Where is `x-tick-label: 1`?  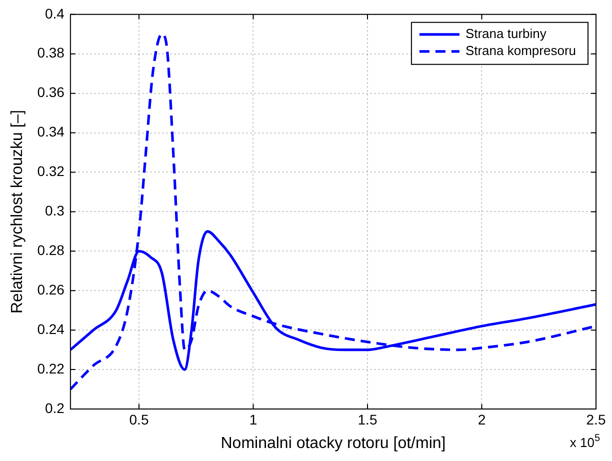
x-tick-label: 1 is located at coordinates (253, 419).